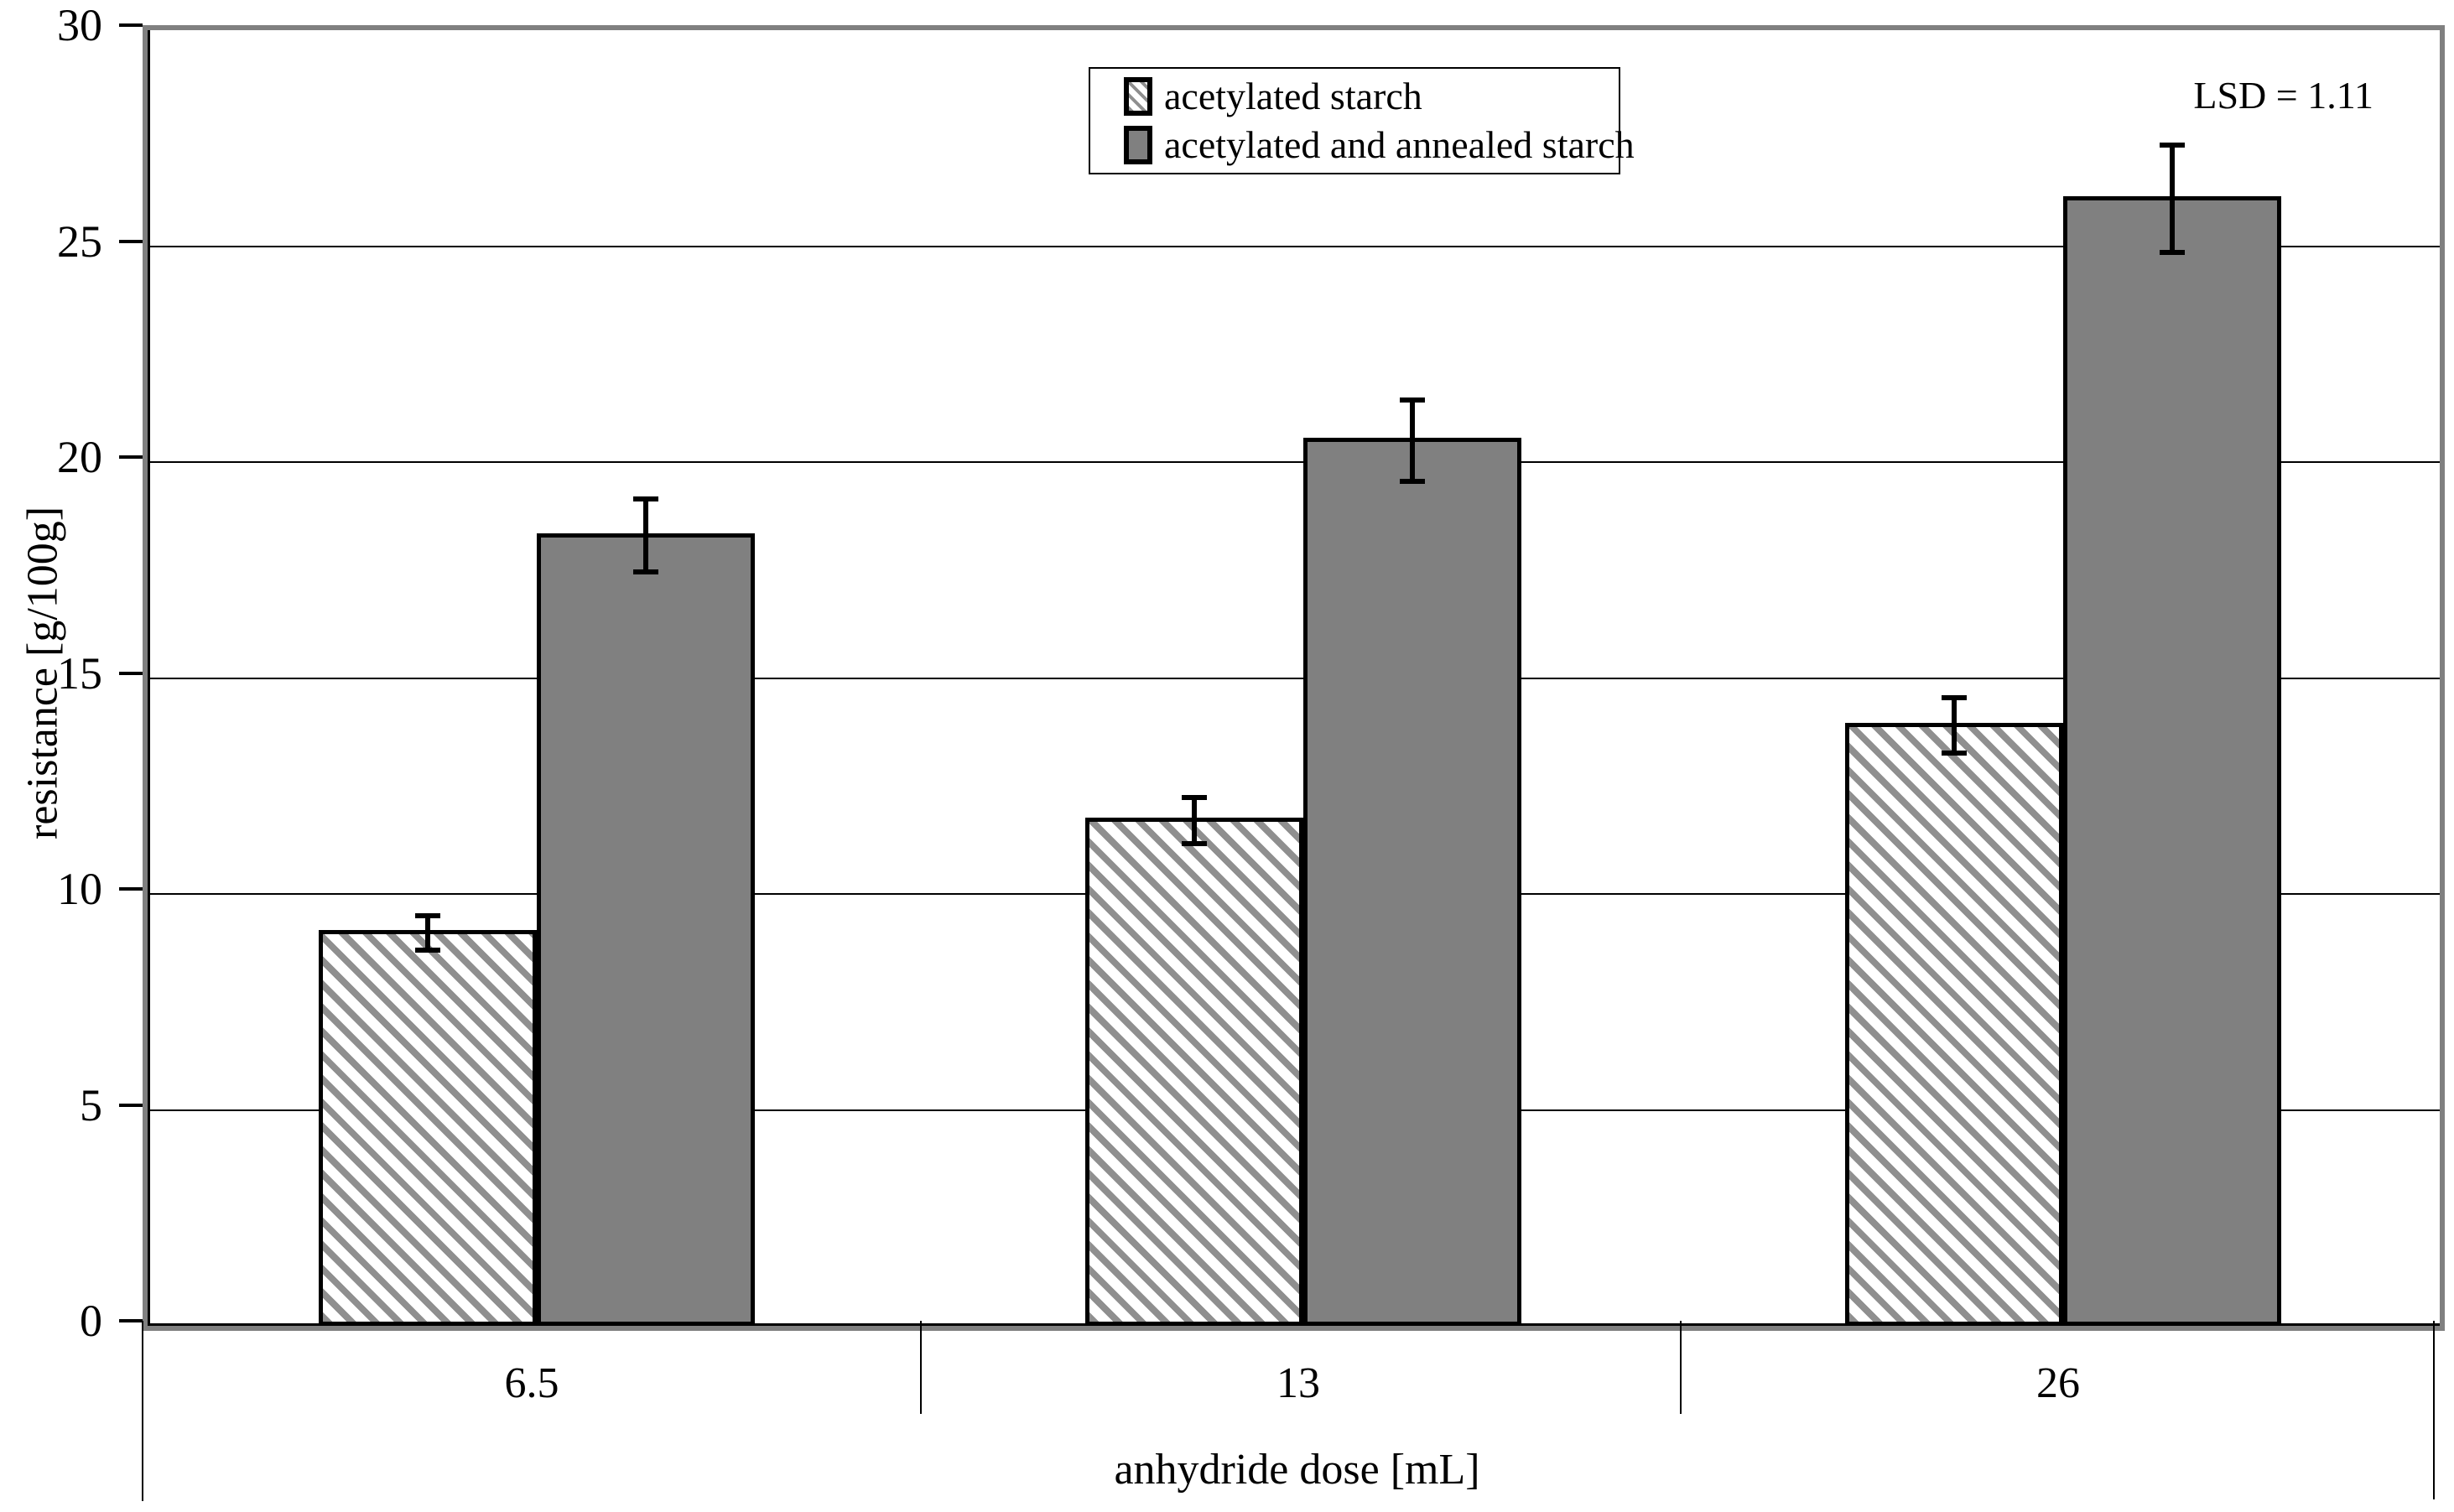  Describe the element at coordinates (79, 457) in the screenshot. I see `y-axis-label-20: 20` at that location.